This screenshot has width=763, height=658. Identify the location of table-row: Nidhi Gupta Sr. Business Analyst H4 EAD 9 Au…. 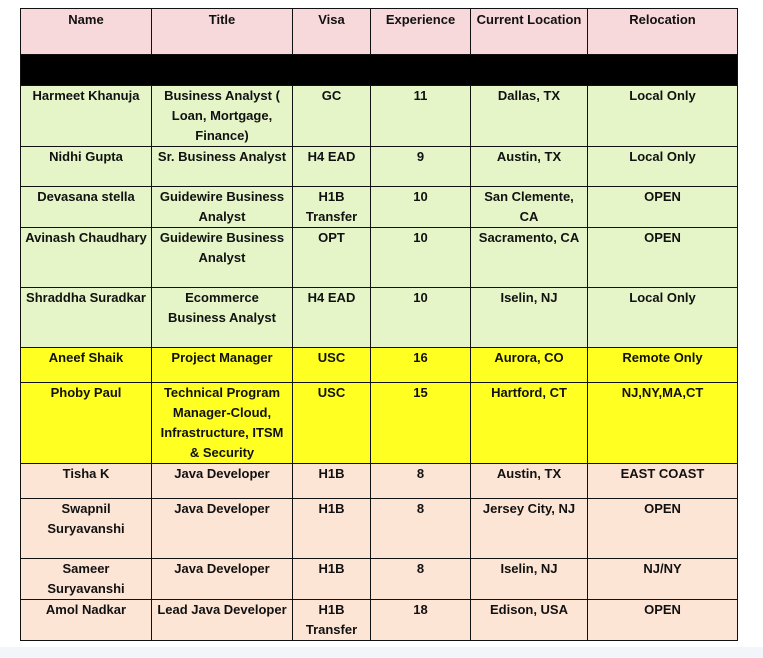
(379, 166).